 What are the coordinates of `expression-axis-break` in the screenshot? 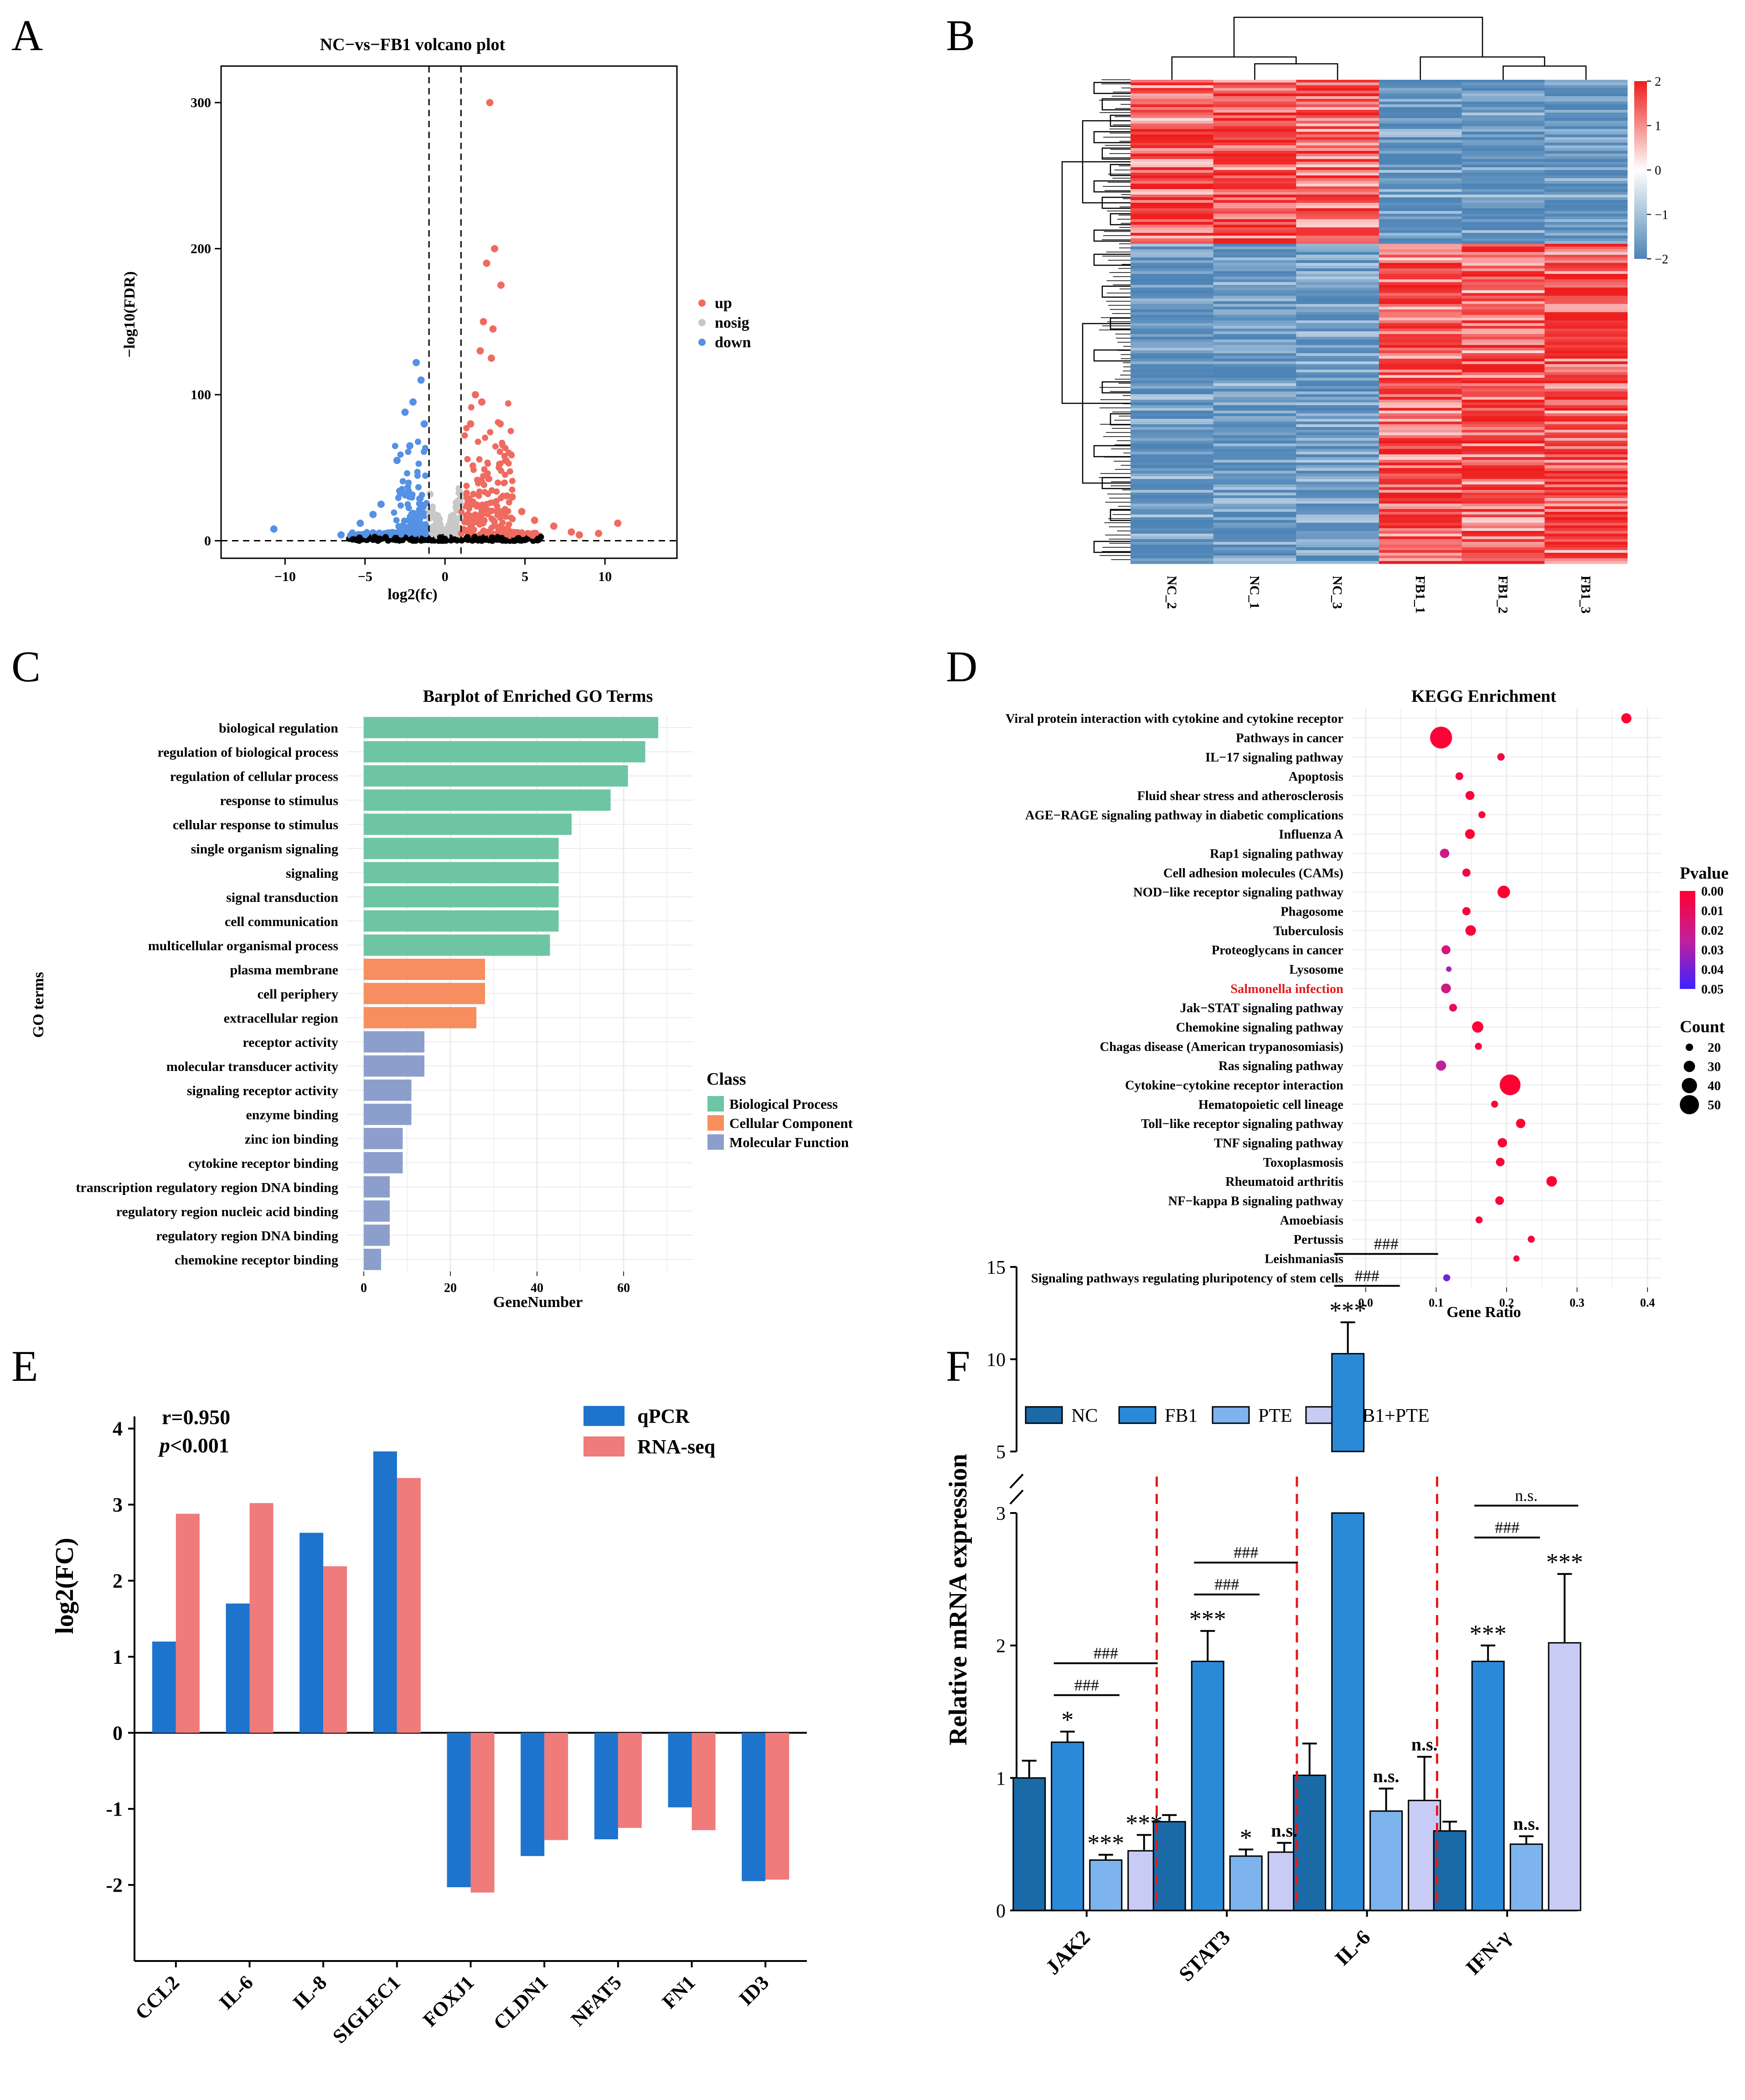 It's located at (1016, 1481).